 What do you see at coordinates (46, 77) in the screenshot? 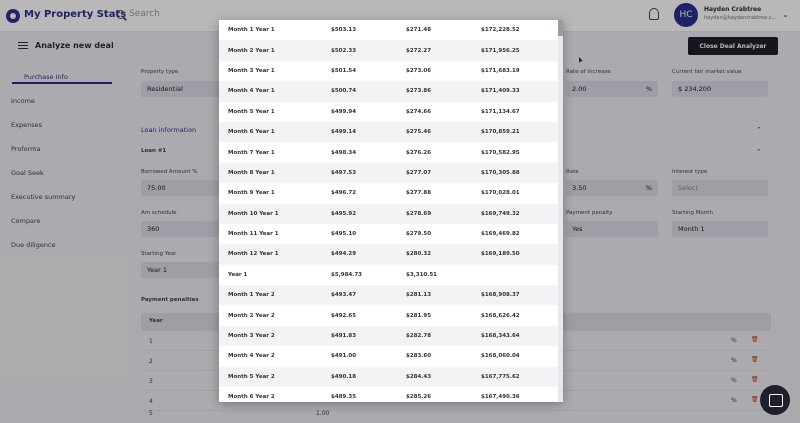
I see `sidebar-item-purchase-info: Purchase Info` at bounding box center [46, 77].